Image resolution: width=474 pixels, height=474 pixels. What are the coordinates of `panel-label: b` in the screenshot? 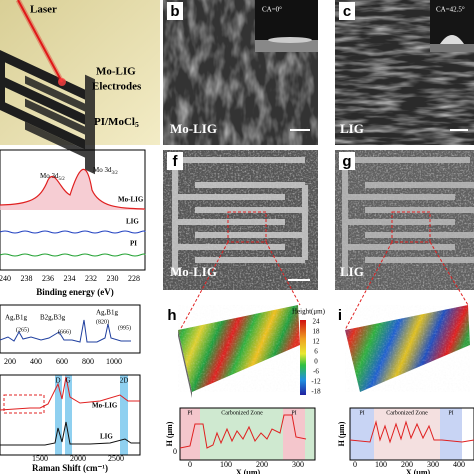 It's located at (174, 11).